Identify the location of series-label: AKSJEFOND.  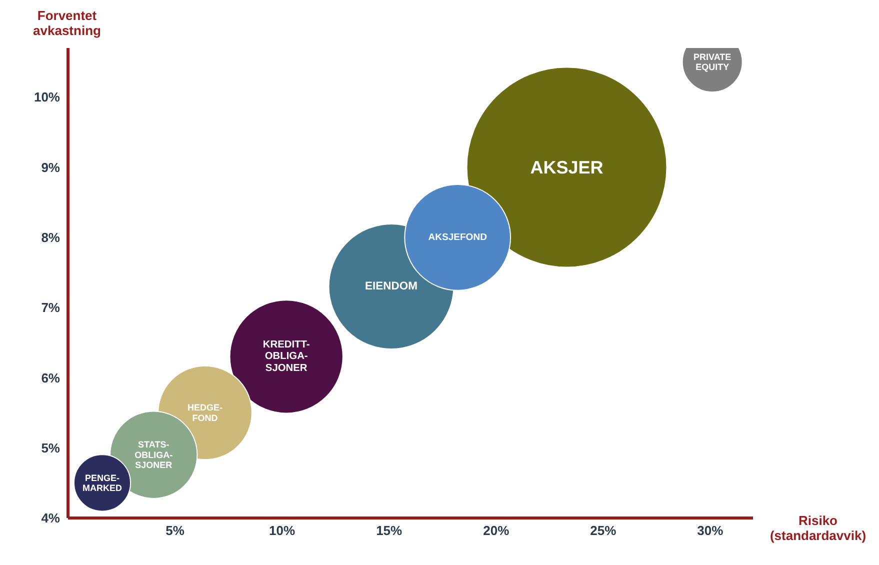
(458, 237).